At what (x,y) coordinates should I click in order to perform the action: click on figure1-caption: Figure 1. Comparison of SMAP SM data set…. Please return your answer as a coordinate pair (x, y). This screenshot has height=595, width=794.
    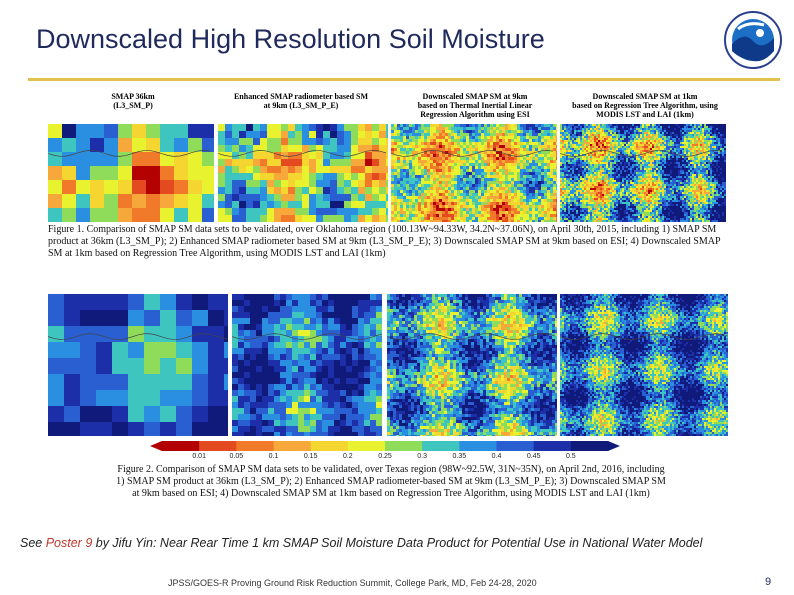
    Looking at the image, I should click on (384, 241).